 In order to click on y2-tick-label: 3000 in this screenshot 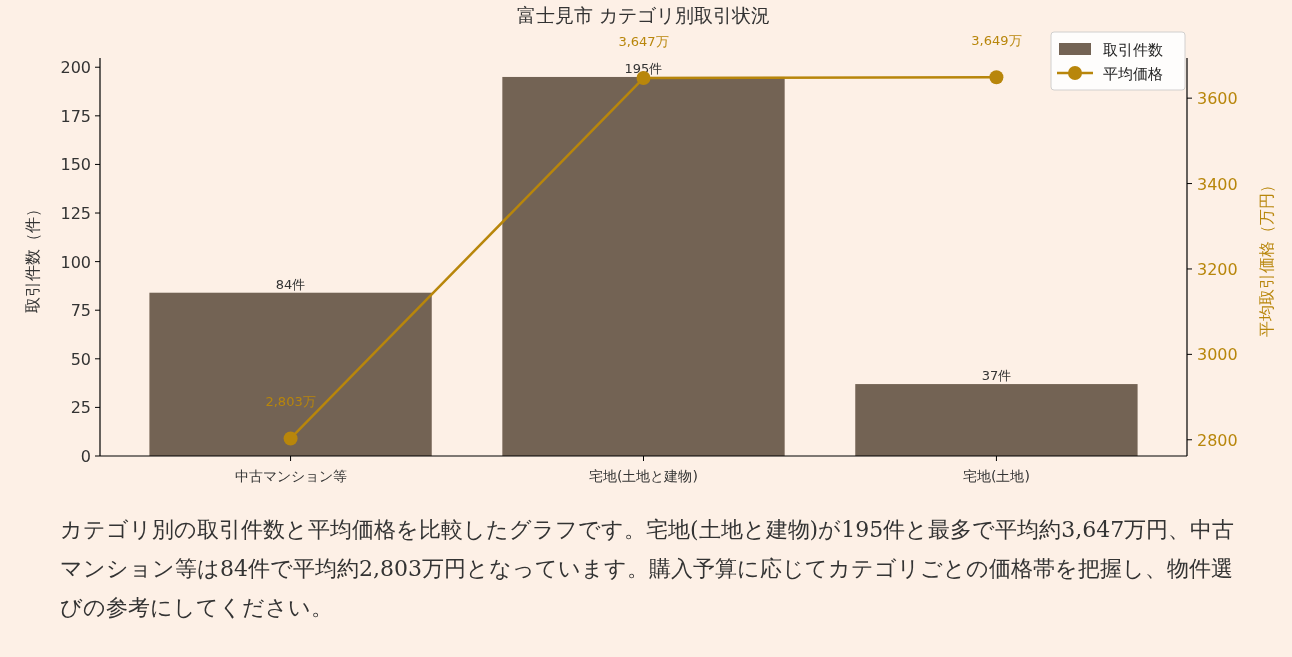, I will do `click(1217, 355)`.